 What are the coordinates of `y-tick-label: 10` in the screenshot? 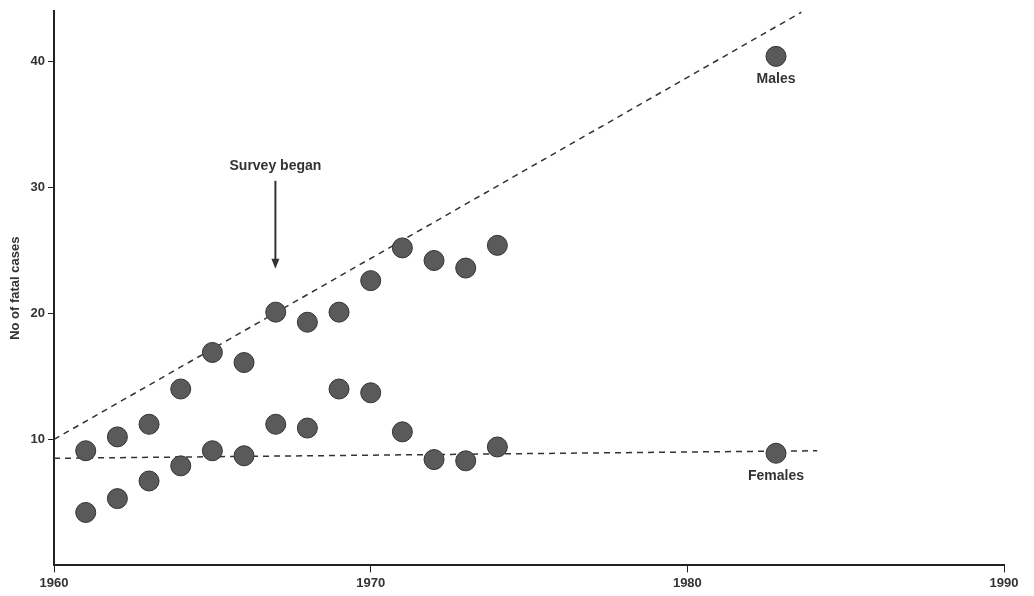 It's located at (38, 438).